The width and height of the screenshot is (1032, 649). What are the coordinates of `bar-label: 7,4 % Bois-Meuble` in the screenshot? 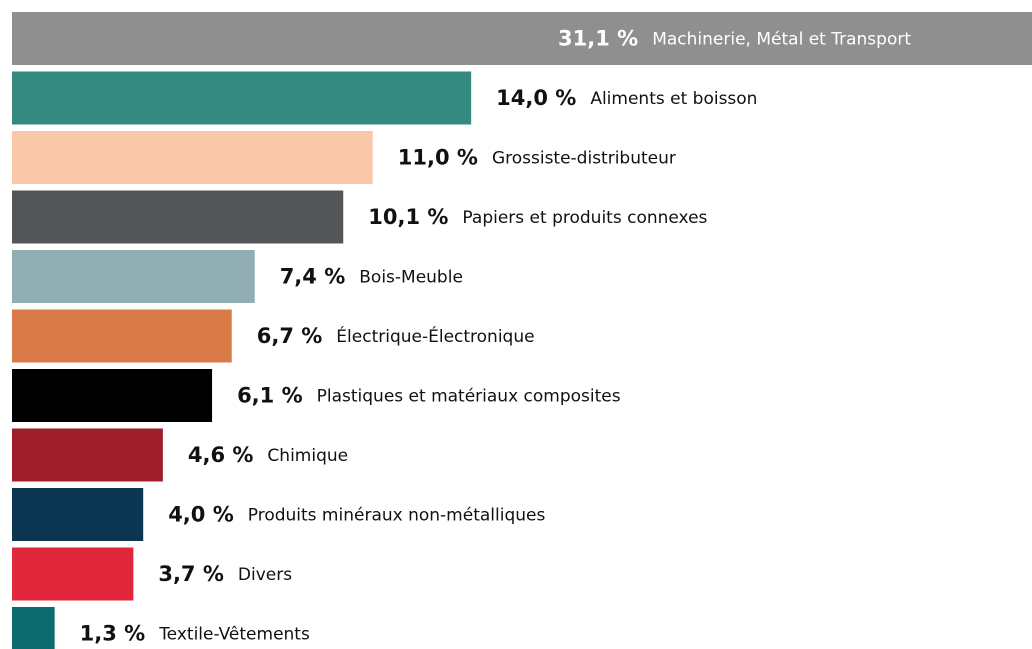 It's located at (371, 277).